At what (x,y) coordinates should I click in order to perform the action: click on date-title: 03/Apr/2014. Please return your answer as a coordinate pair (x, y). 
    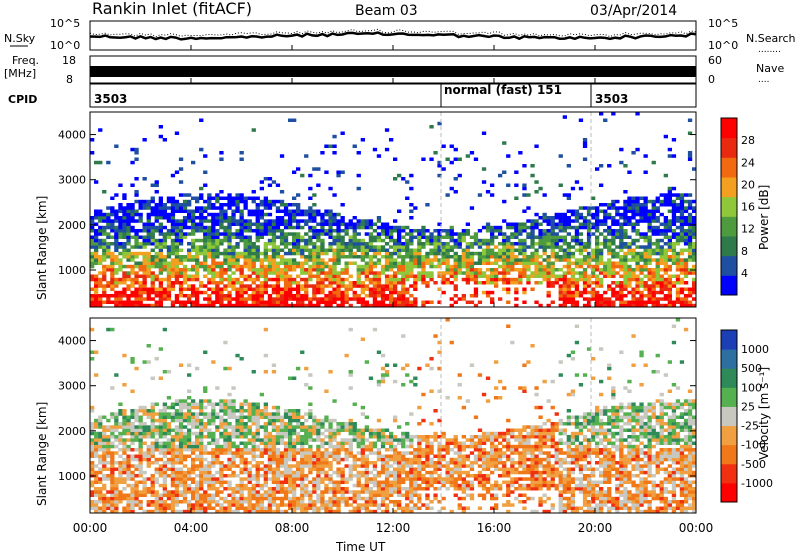
    Looking at the image, I should click on (633, 11).